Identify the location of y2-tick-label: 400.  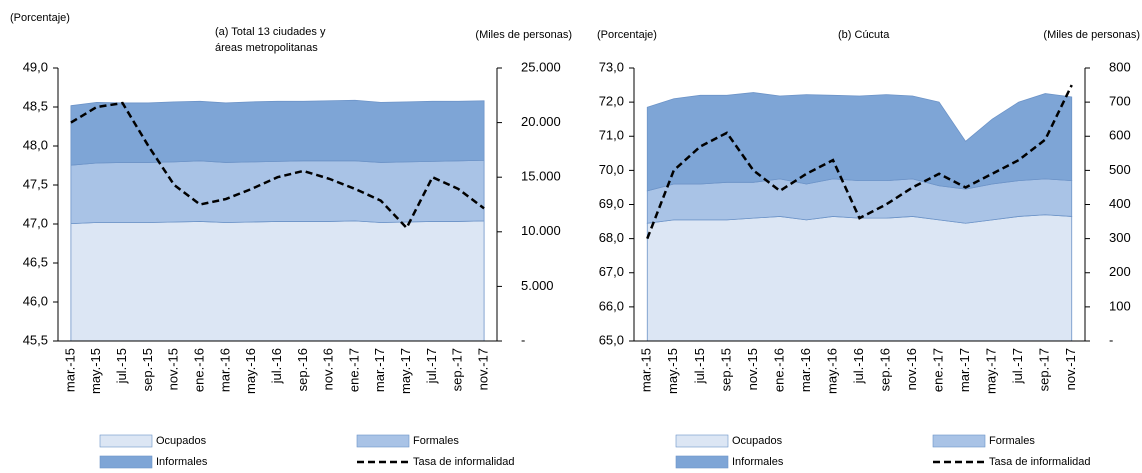
(1120, 203).